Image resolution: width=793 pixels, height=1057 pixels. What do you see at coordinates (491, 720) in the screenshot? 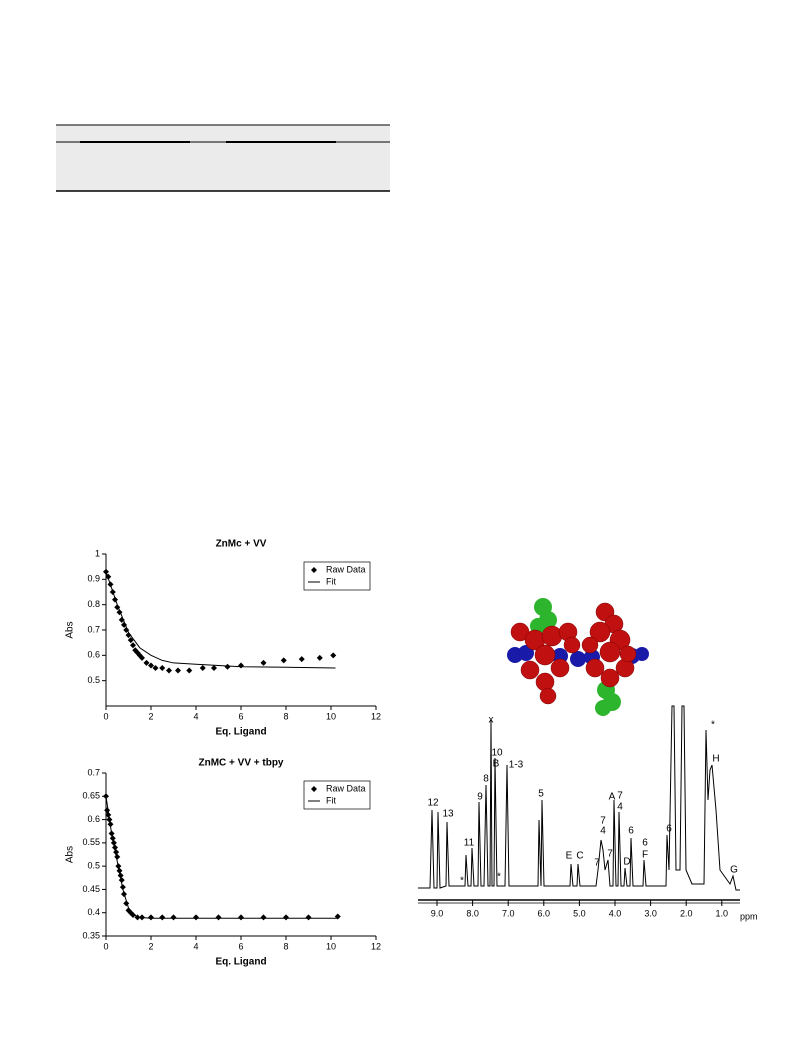
I see `peak-label: x` at bounding box center [491, 720].